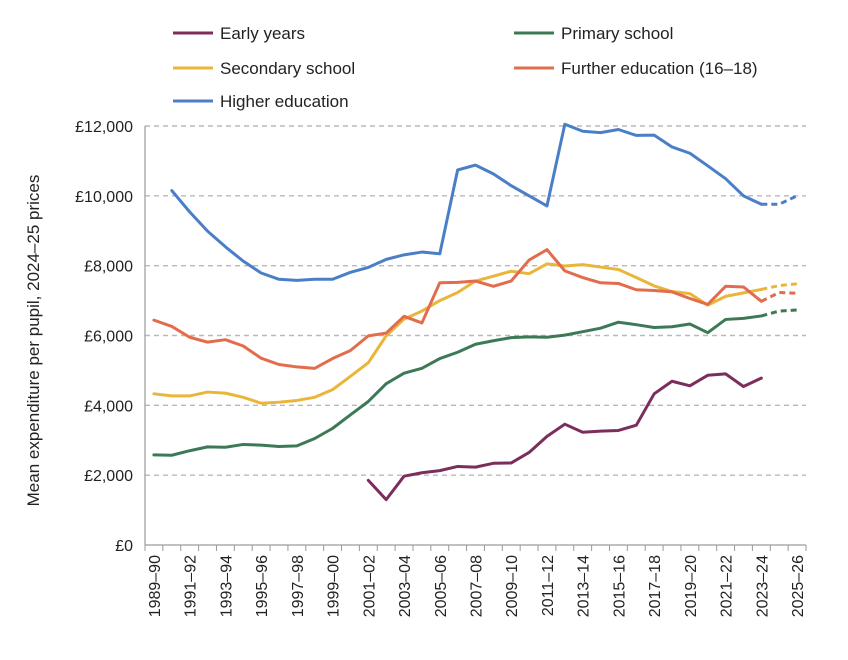 The width and height of the screenshot is (848, 660). I want to click on x-tick-label: 2019–20, so click(691, 586).